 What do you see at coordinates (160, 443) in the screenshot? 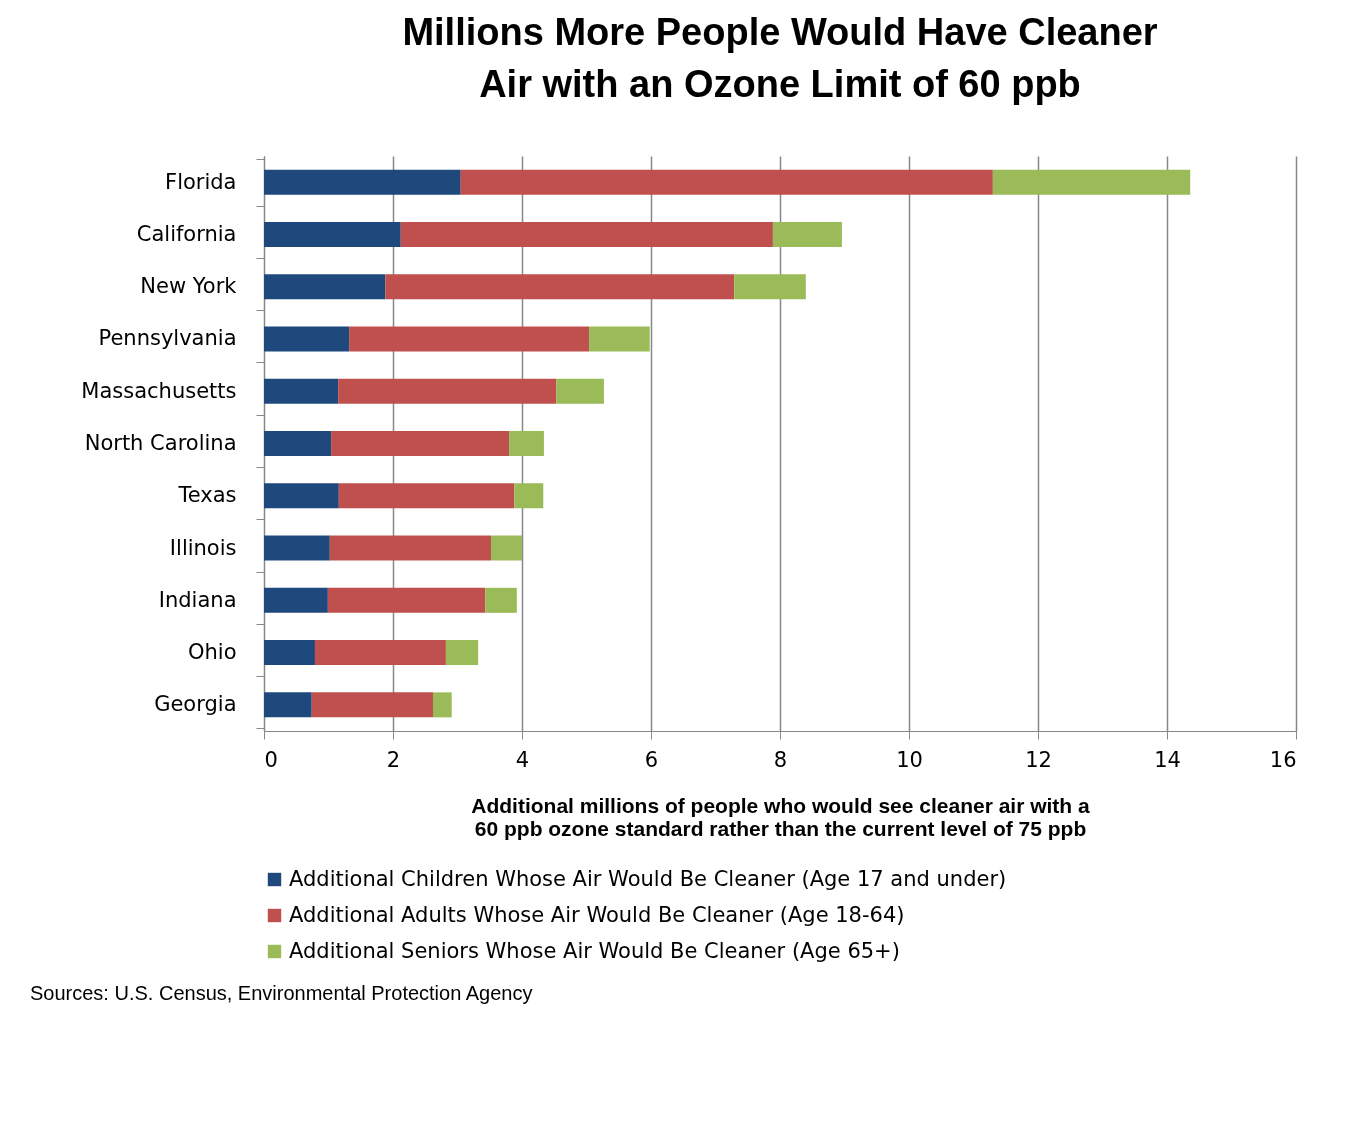
I see `y-tick-label: North Carolina` at bounding box center [160, 443].